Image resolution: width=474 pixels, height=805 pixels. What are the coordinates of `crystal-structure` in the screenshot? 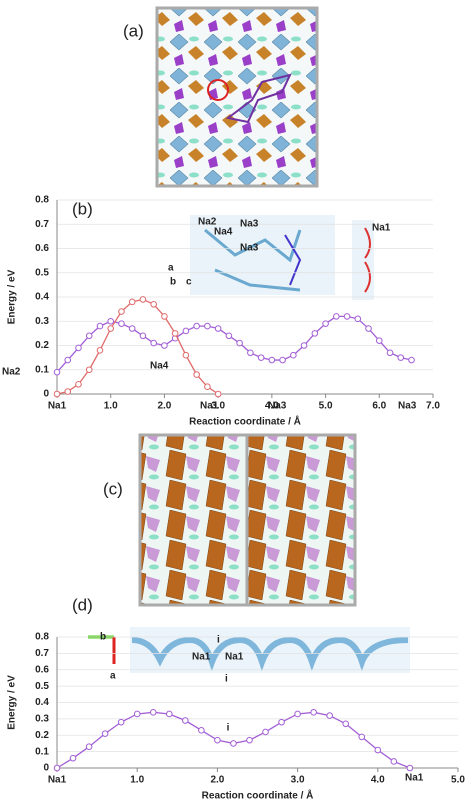 It's located at (237, 97).